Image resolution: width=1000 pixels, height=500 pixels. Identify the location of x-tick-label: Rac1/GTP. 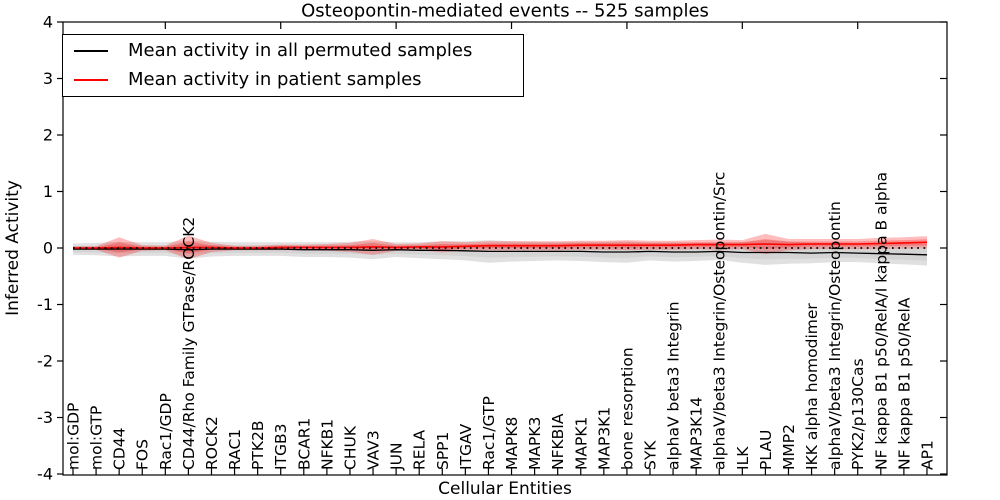
(489, 433).